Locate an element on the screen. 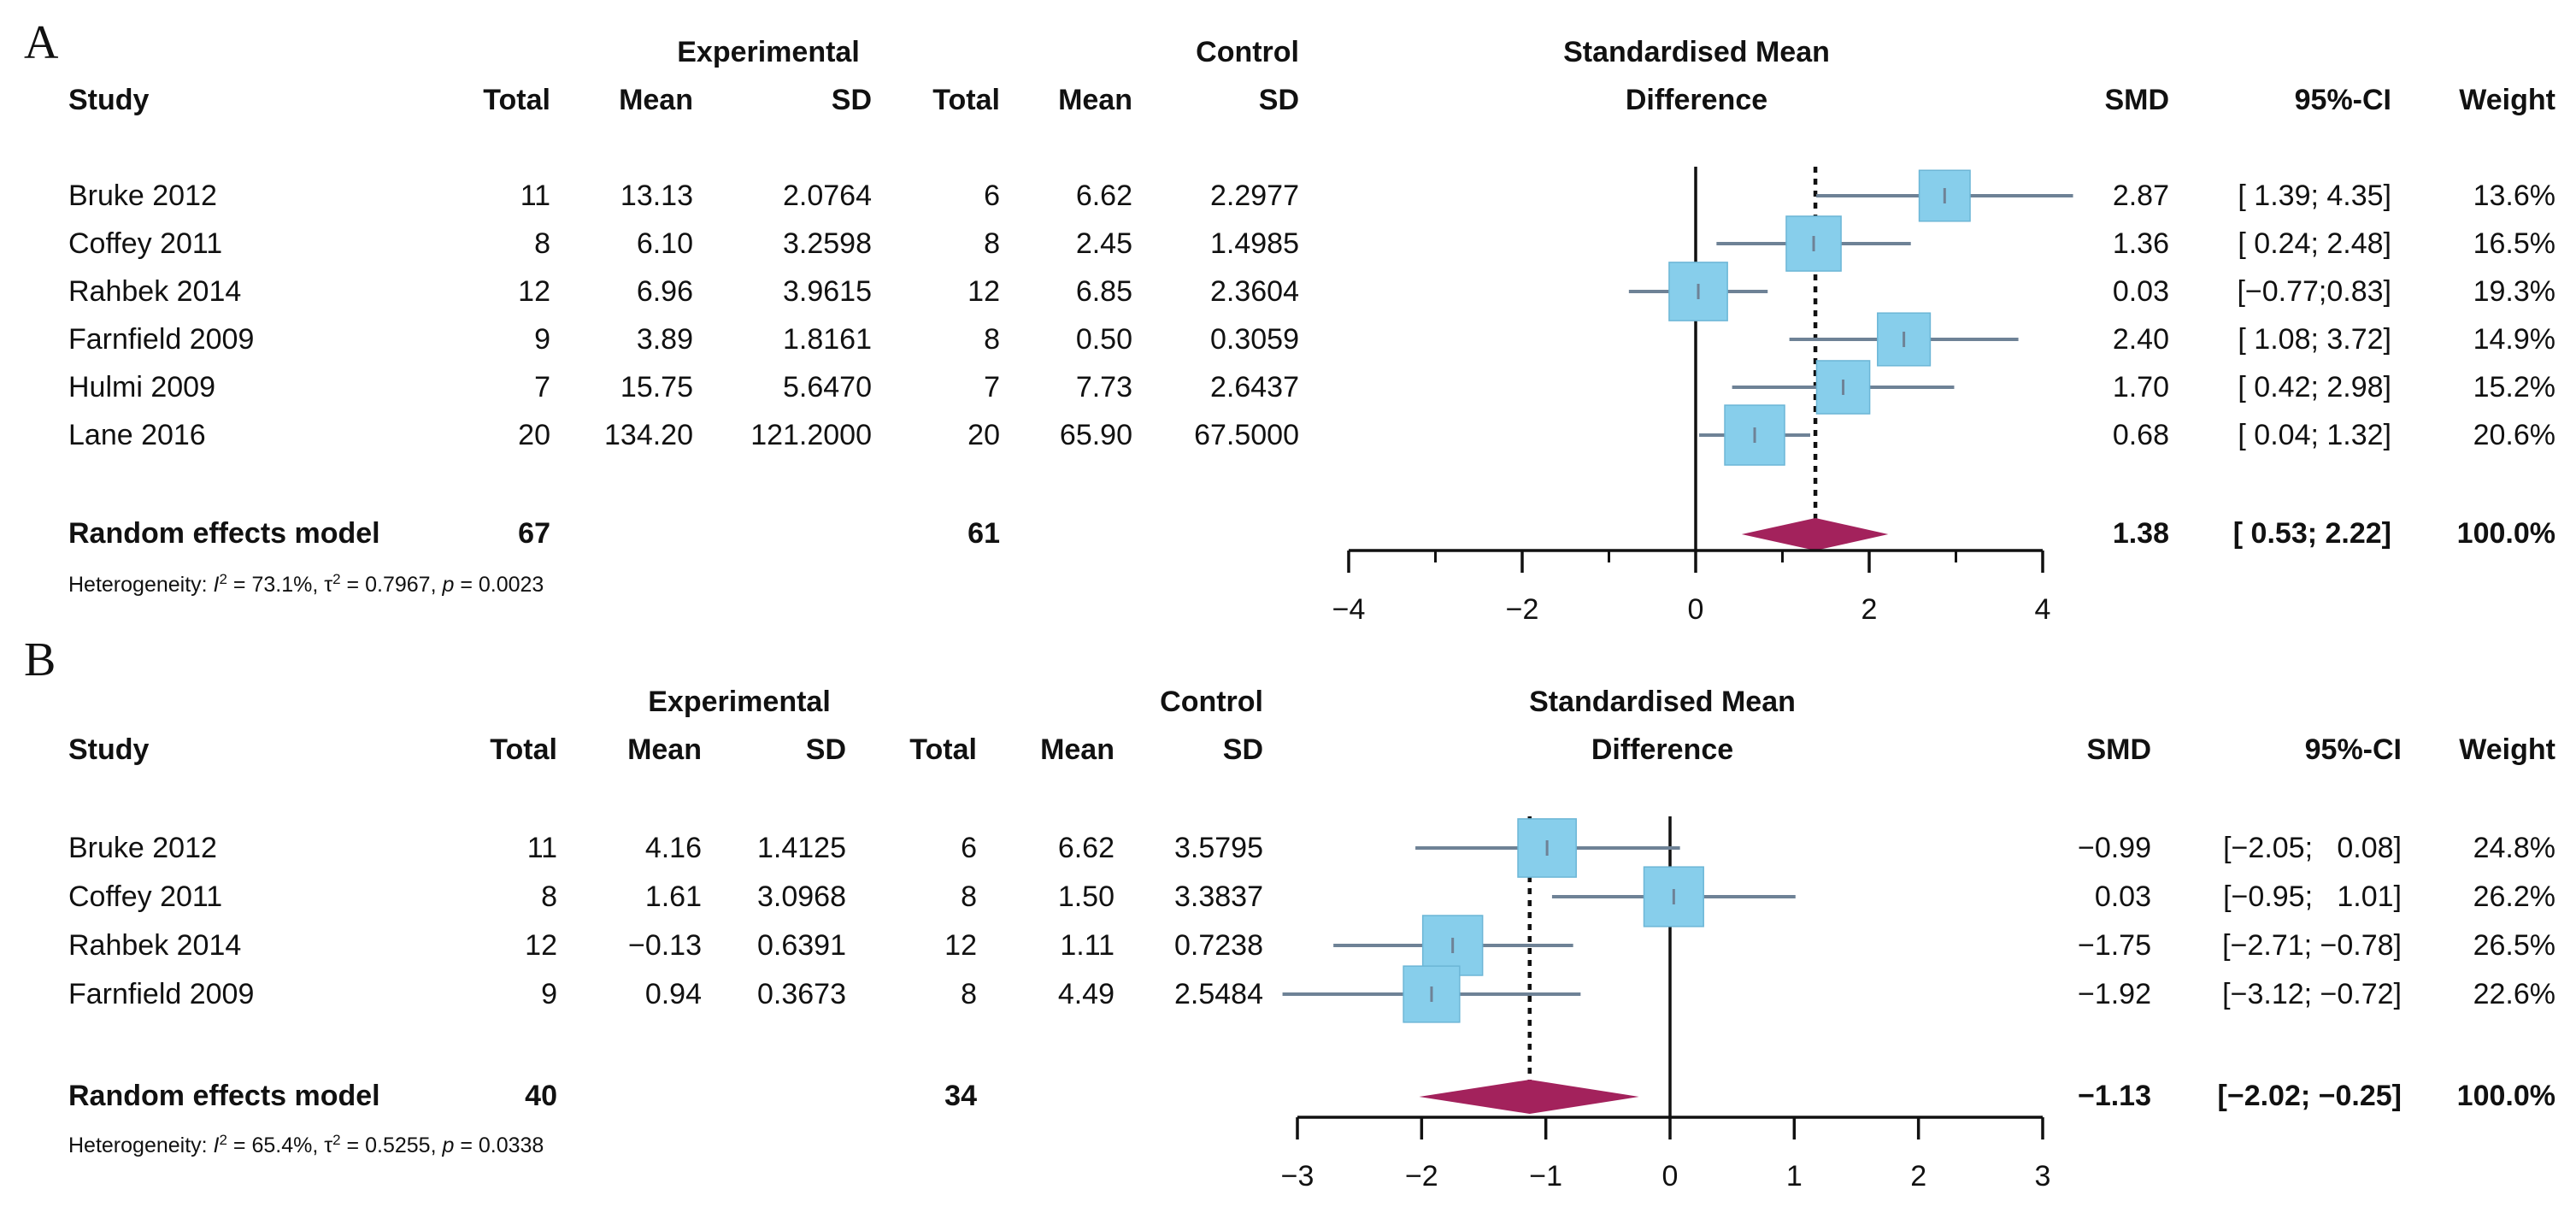 The image size is (2576, 1213). smd-value: −1.92 is located at coordinates (2114, 994).